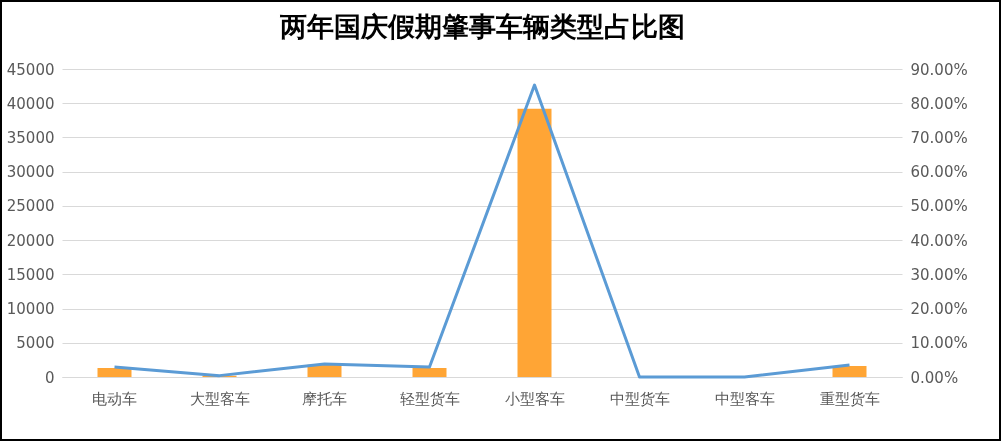 This screenshot has height=441, width=1001. What do you see at coordinates (324, 398) in the screenshot?
I see `x-tick-label: 摩托车` at bounding box center [324, 398].